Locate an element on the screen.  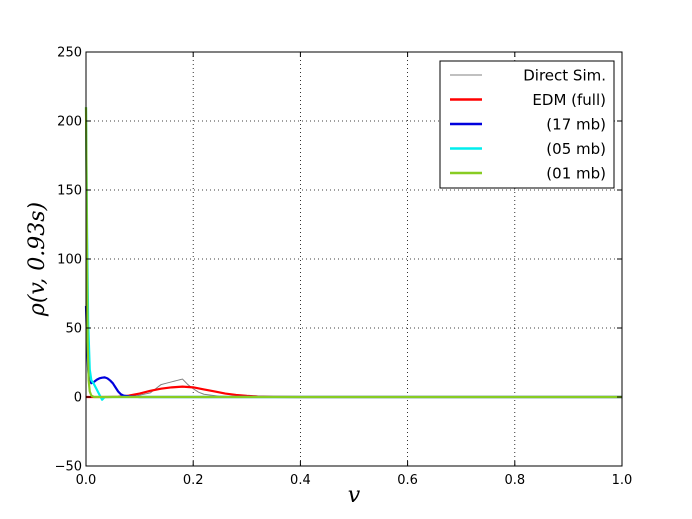
legend-label: (17 mb) is located at coordinates (576, 125).